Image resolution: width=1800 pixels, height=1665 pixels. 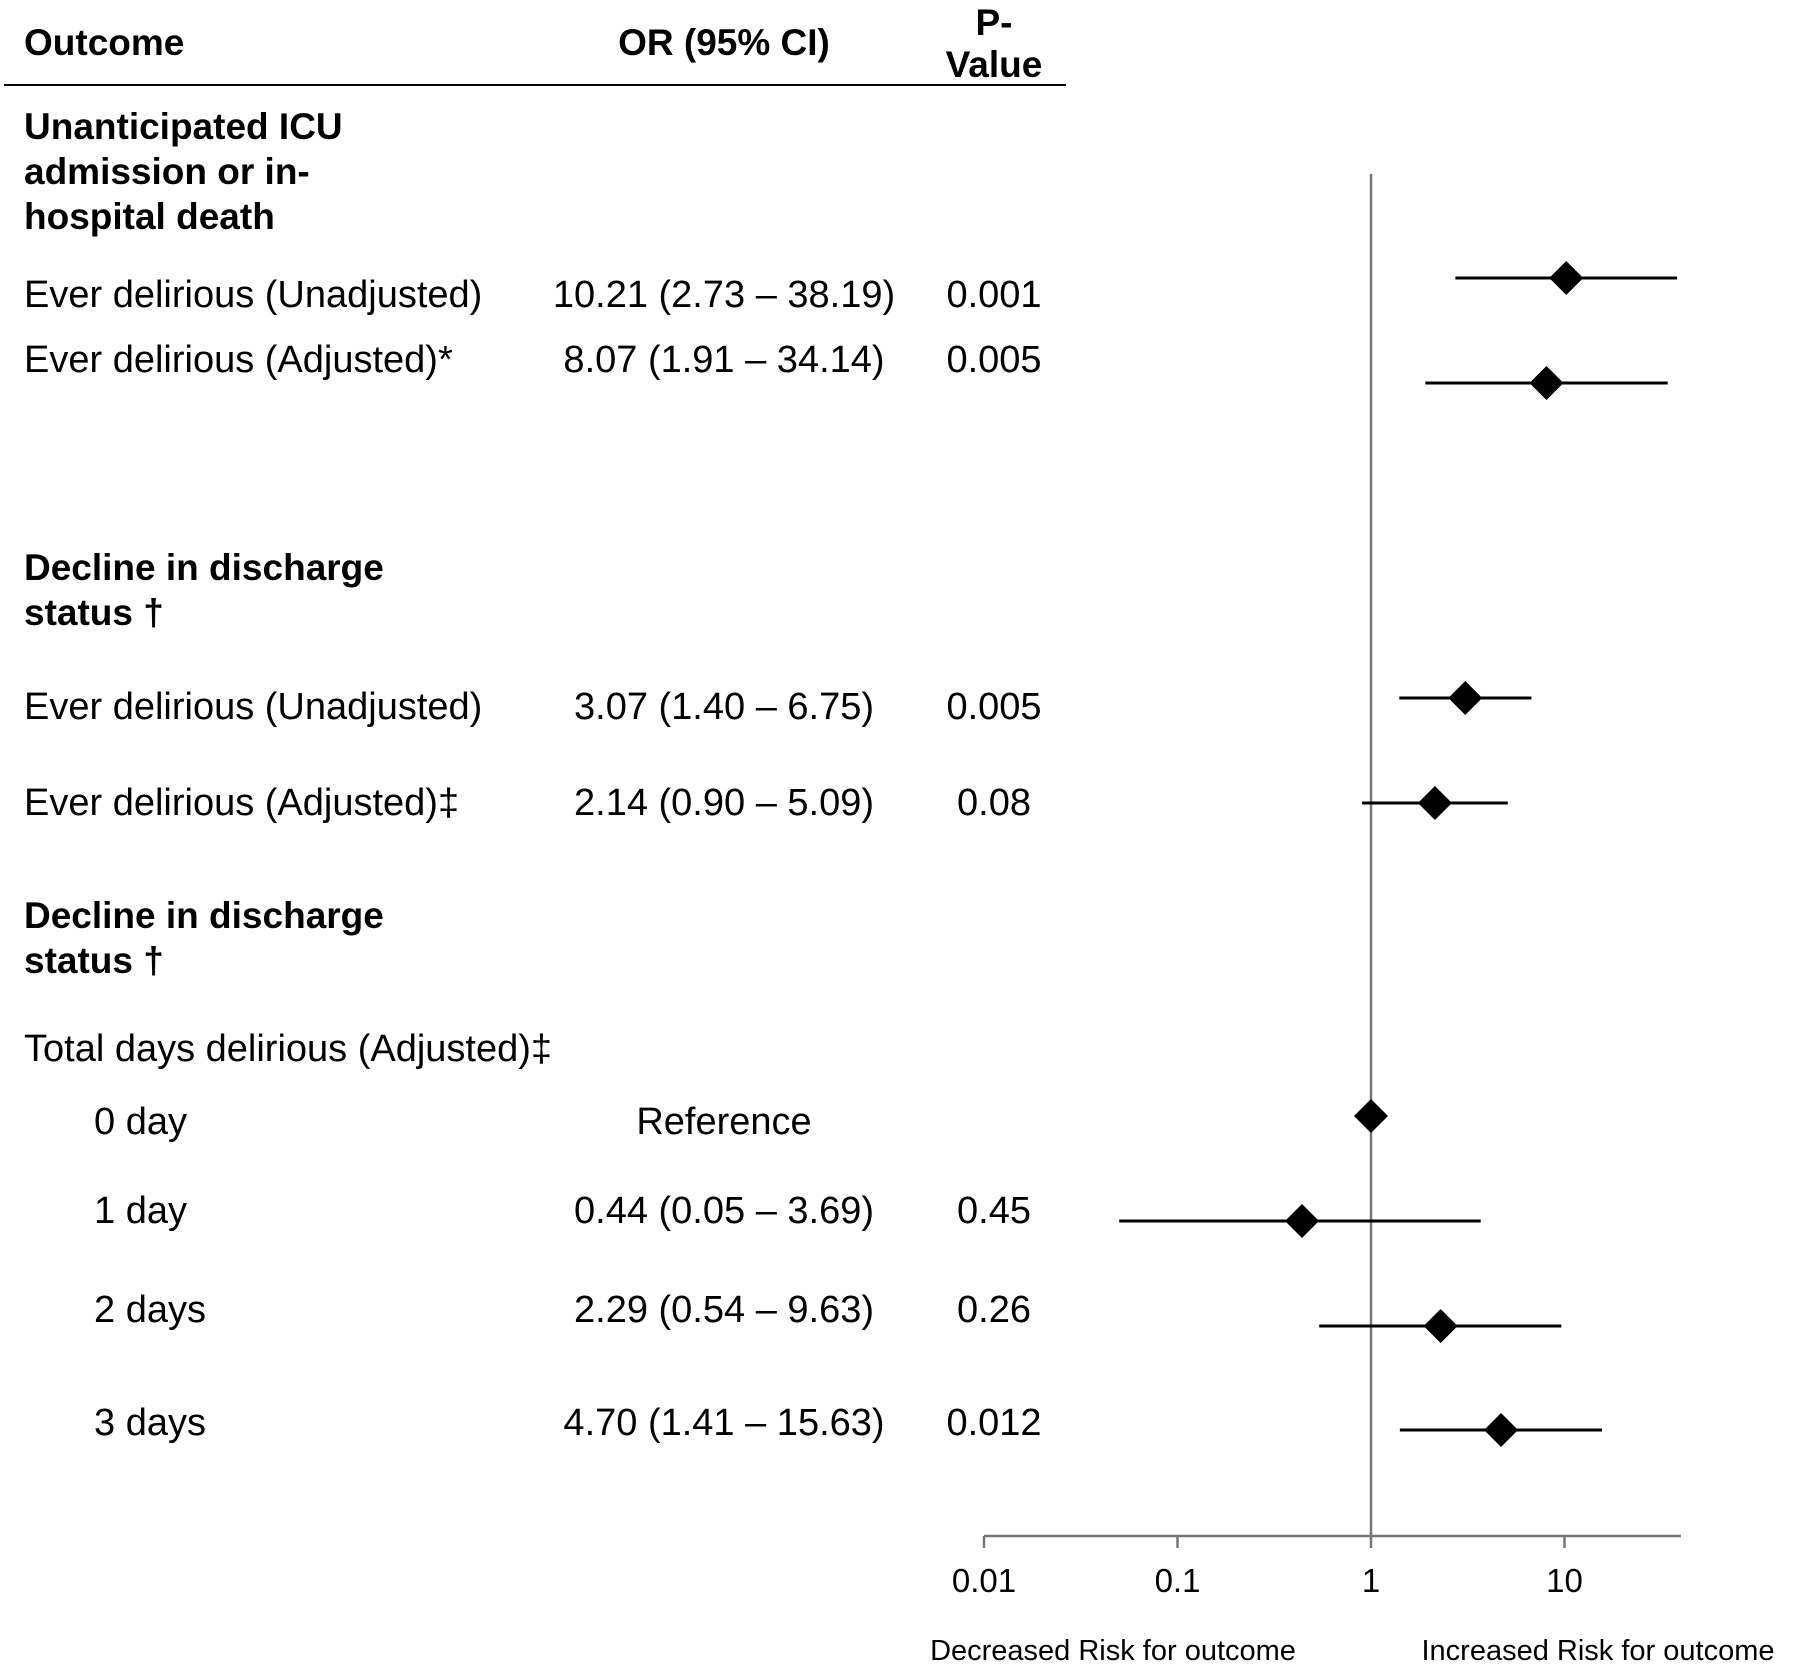 What do you see at coordinates (104, 42) in the screenshot?
I see `header-outcome: Outcome` at bounding box center [104, 42].